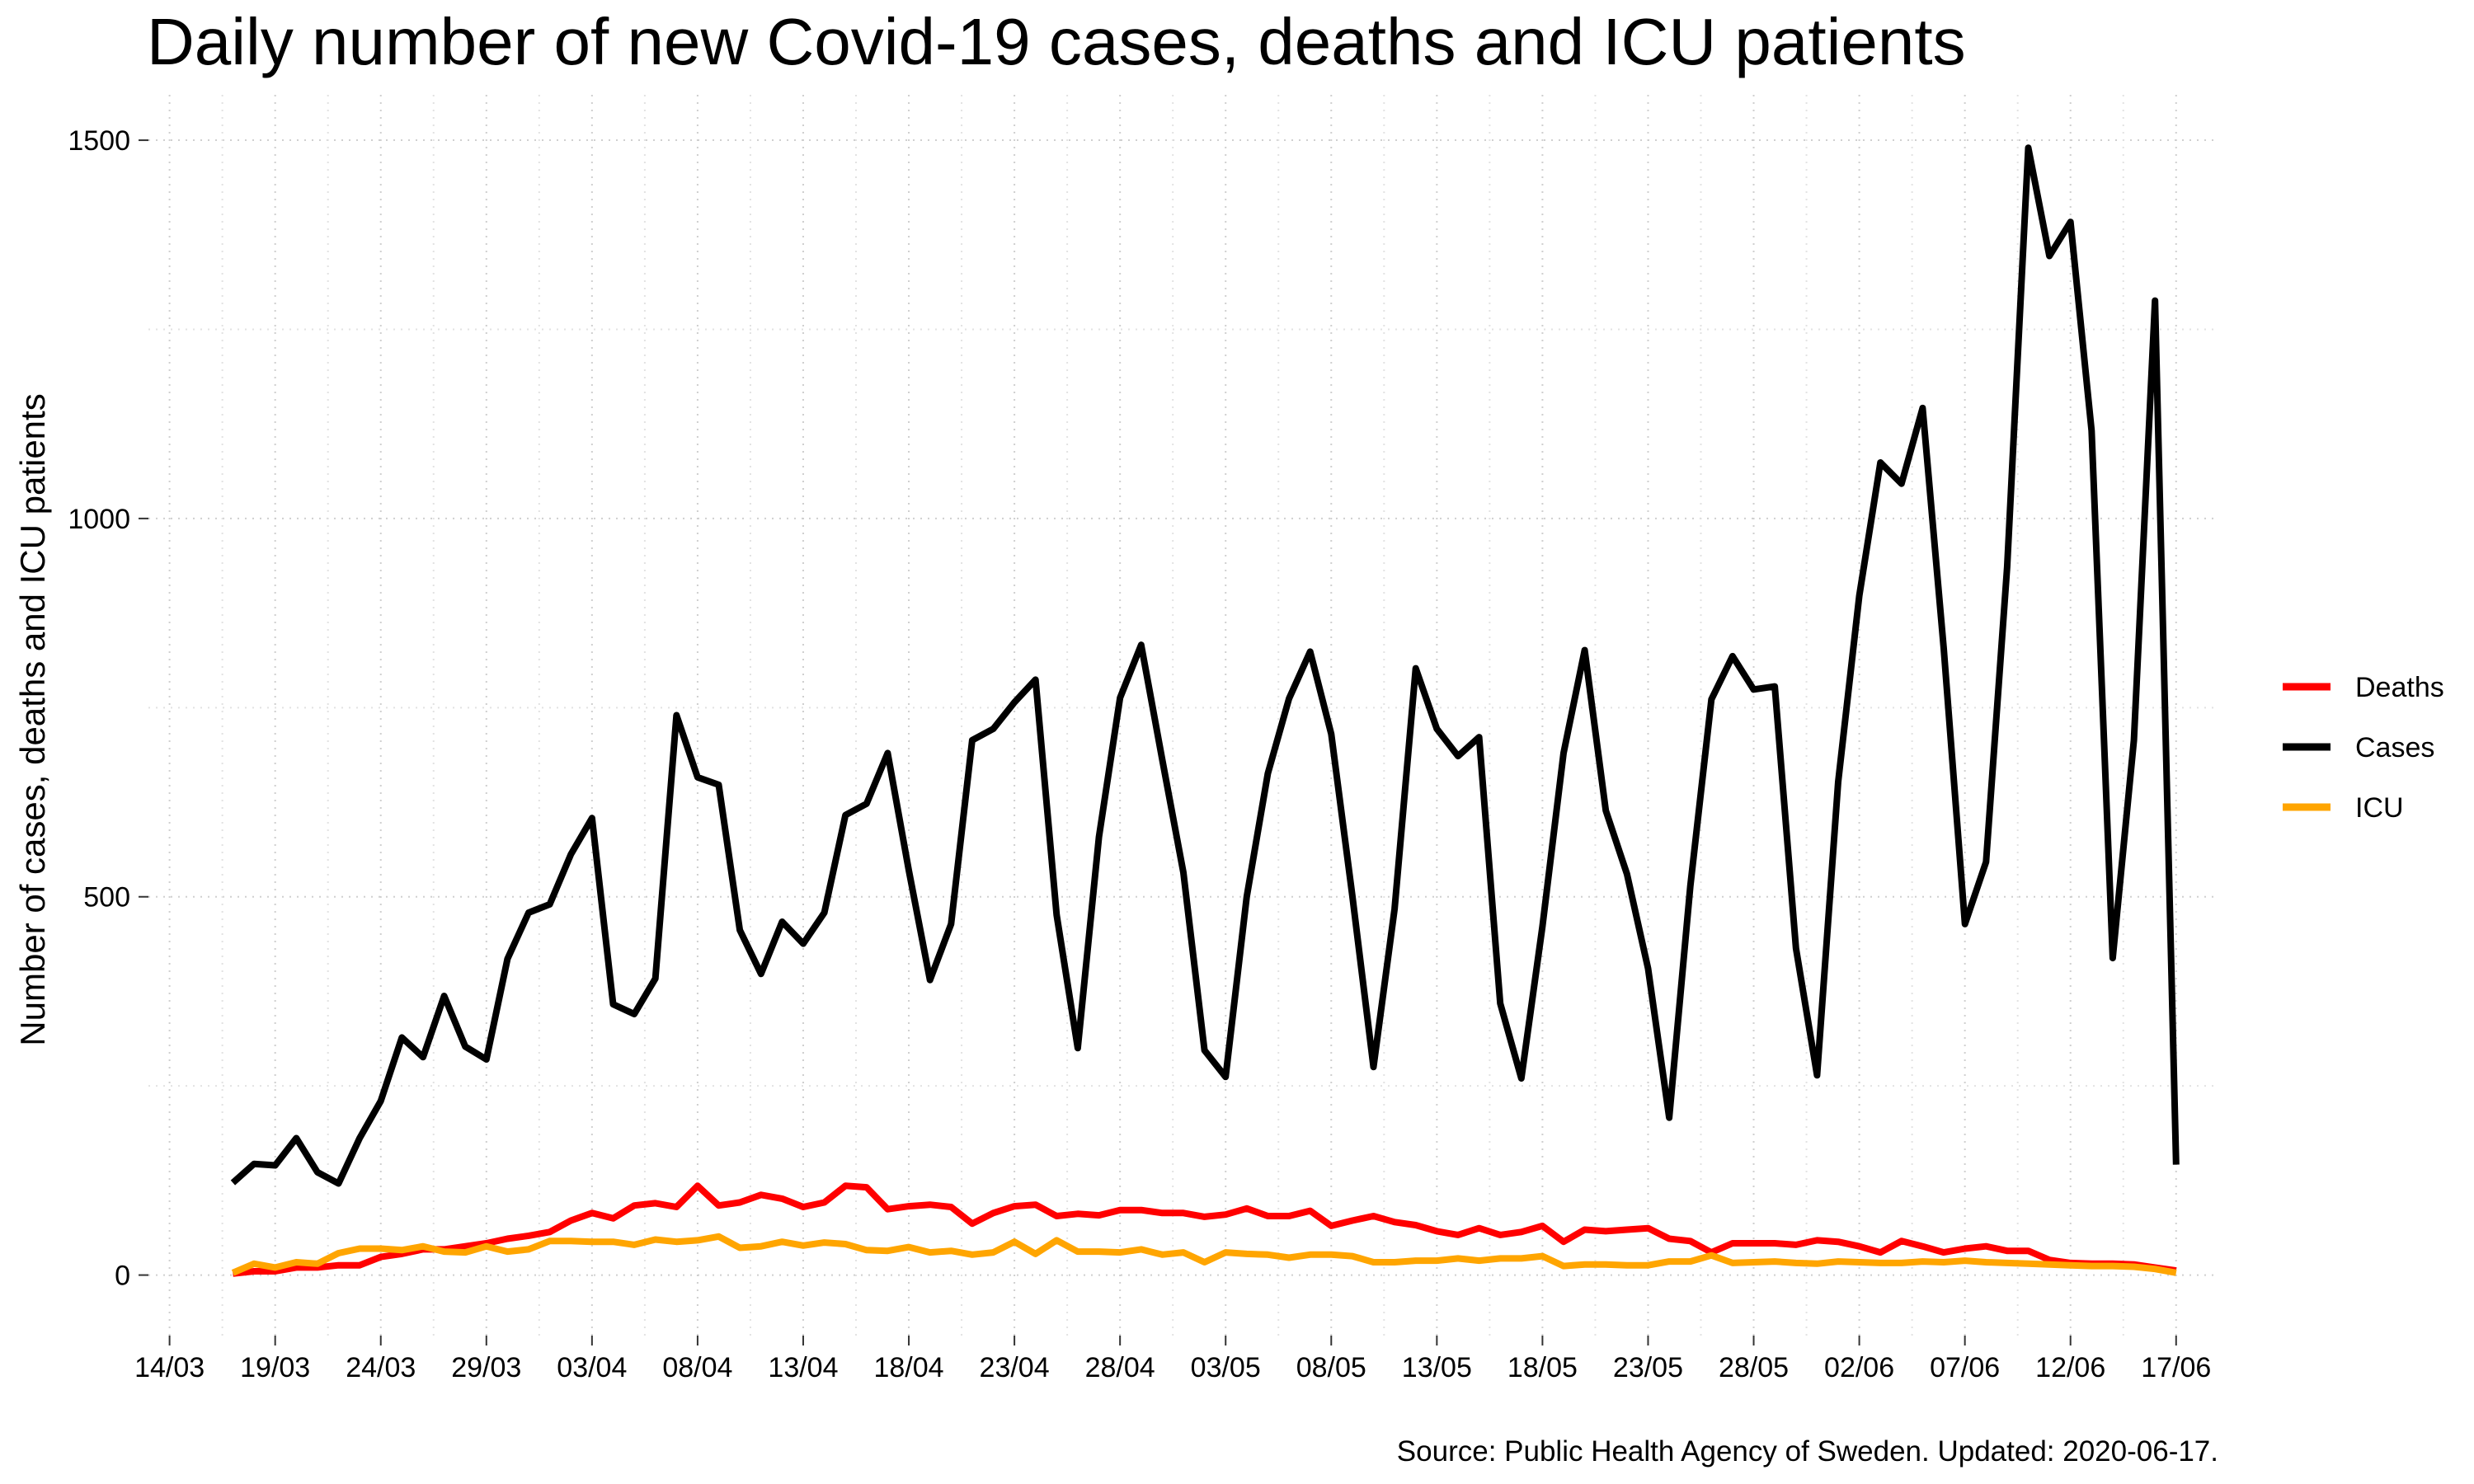  What do you see at coordinates (1204, 1254) in the screenshot?
I see `series-line-icu` at bounding box center [1204, 1254].